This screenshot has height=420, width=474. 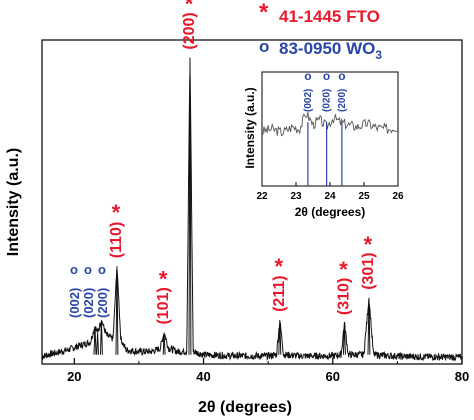 I want to click on wo3-peak-label: (002) o, so click(x=74, y=290).